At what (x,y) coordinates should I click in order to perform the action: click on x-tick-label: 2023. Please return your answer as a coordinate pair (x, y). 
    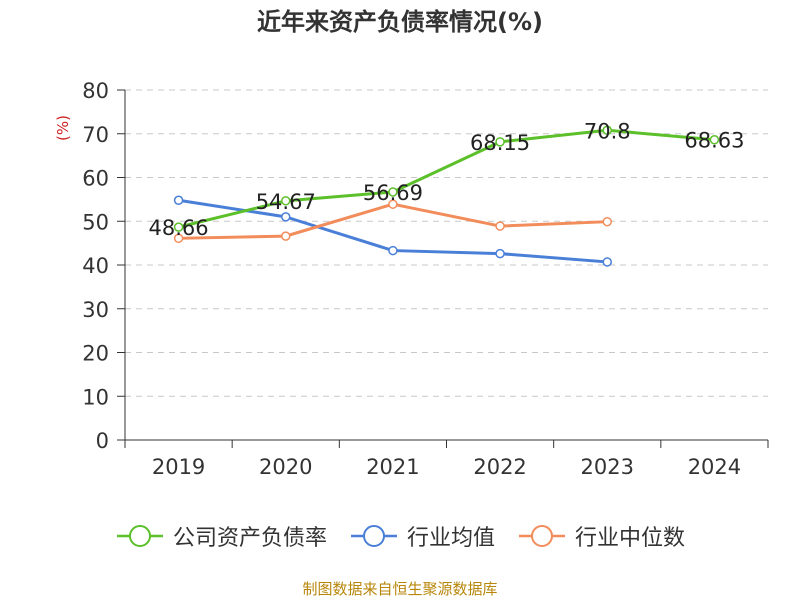
    Looking at the image, I should click on (607, 467).